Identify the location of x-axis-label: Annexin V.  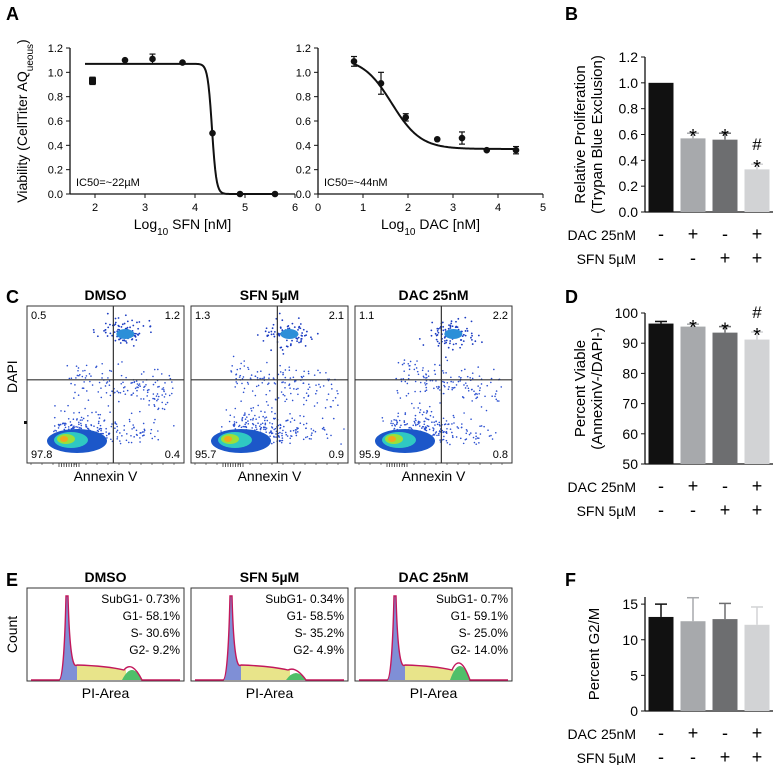
(434, 476).